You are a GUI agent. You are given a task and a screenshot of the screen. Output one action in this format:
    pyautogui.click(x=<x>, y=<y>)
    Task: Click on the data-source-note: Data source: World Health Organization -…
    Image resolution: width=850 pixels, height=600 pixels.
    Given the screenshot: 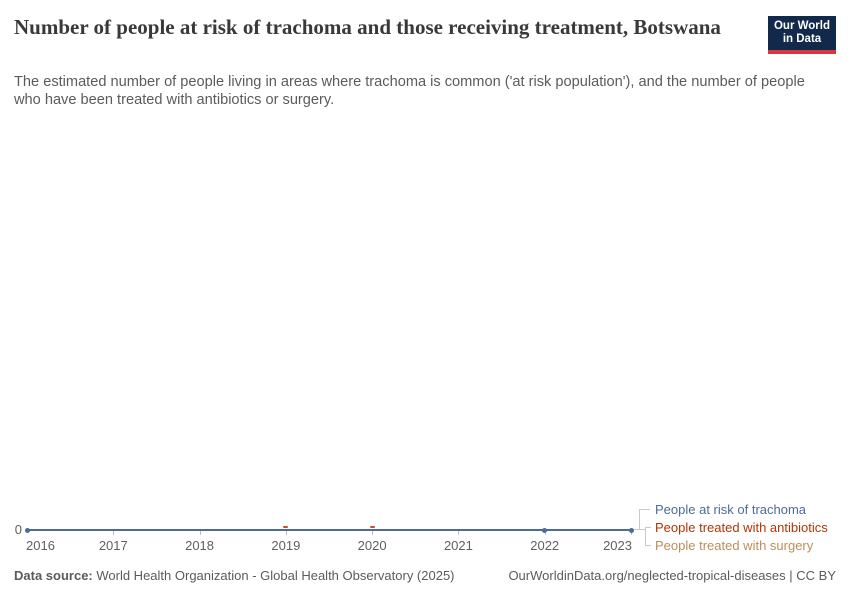 What is the action you would take?
    pyautogui.click(x=234, y=575)
    